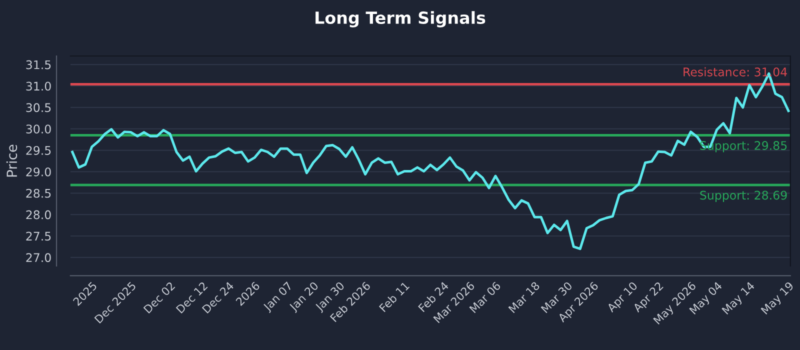 The image size is (800, 350). Describe the element at coordinates (38, 129) in the screenshot. I see `y-tick-label: 30.0` at that location.